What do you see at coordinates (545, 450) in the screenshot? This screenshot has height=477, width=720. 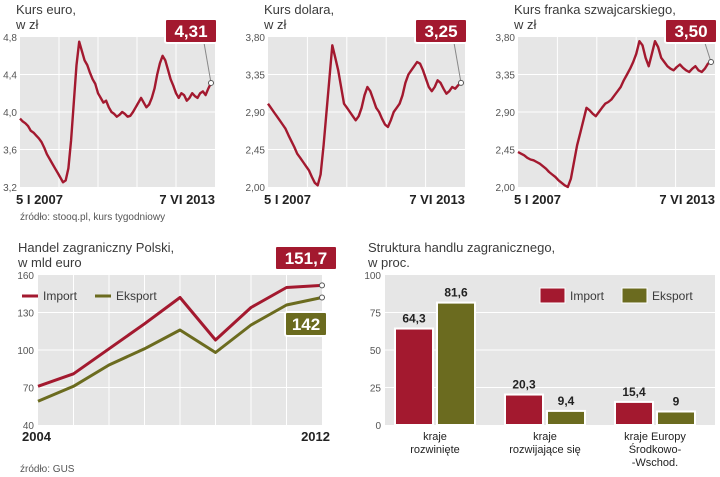 I see `structure-category-label: rozwijające się` at bounding box center [545, 450].